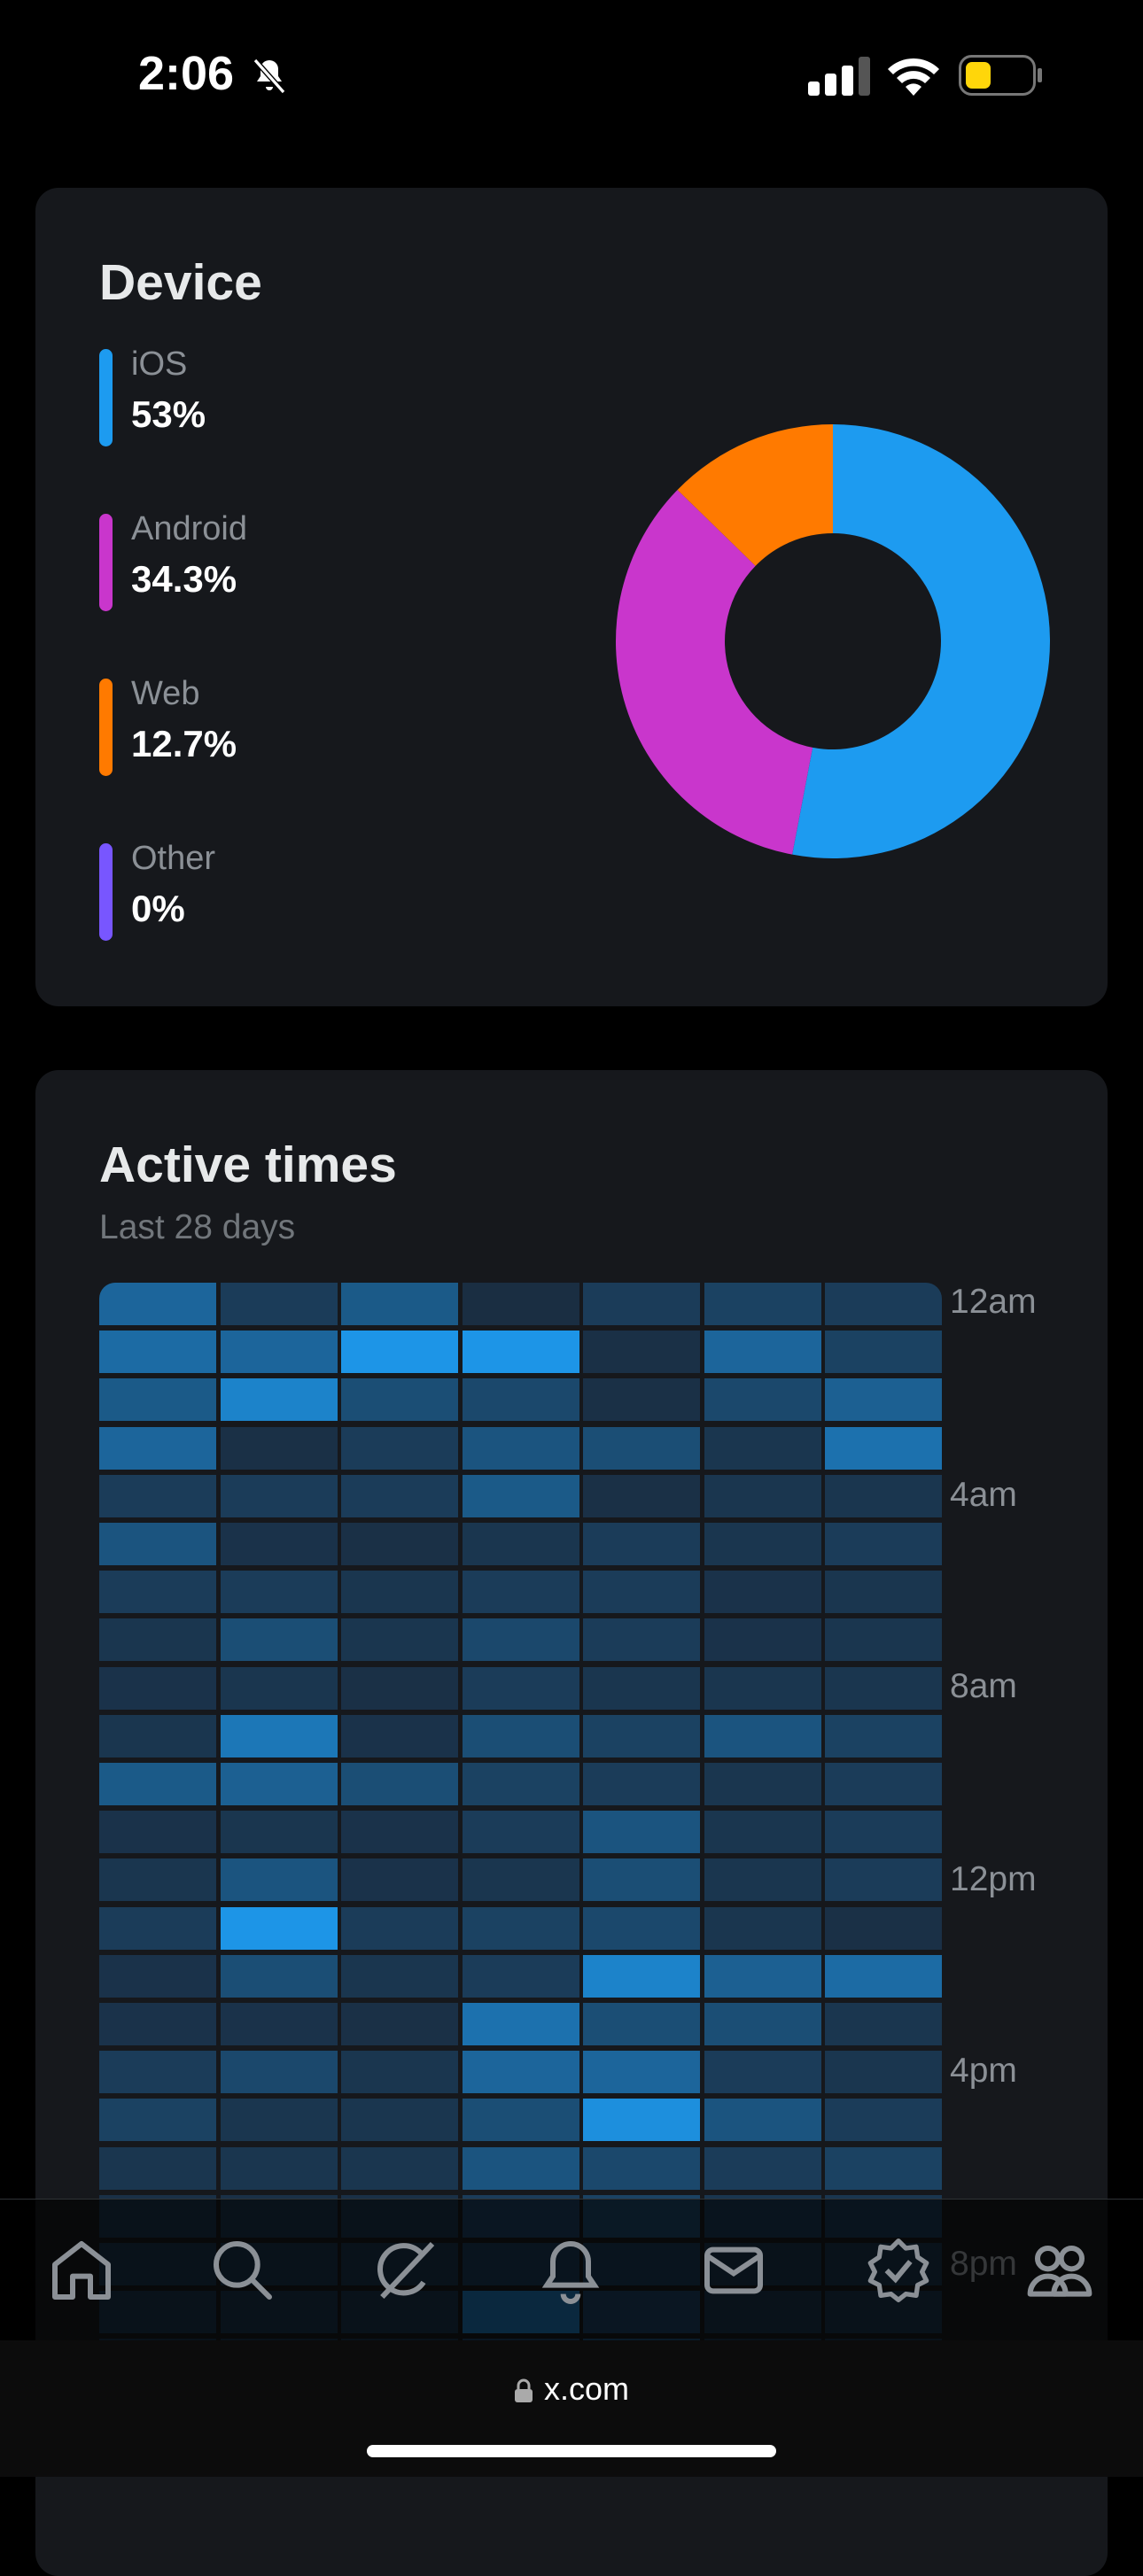  I want to click on bottom-tab-bar, so click(571, 2270).